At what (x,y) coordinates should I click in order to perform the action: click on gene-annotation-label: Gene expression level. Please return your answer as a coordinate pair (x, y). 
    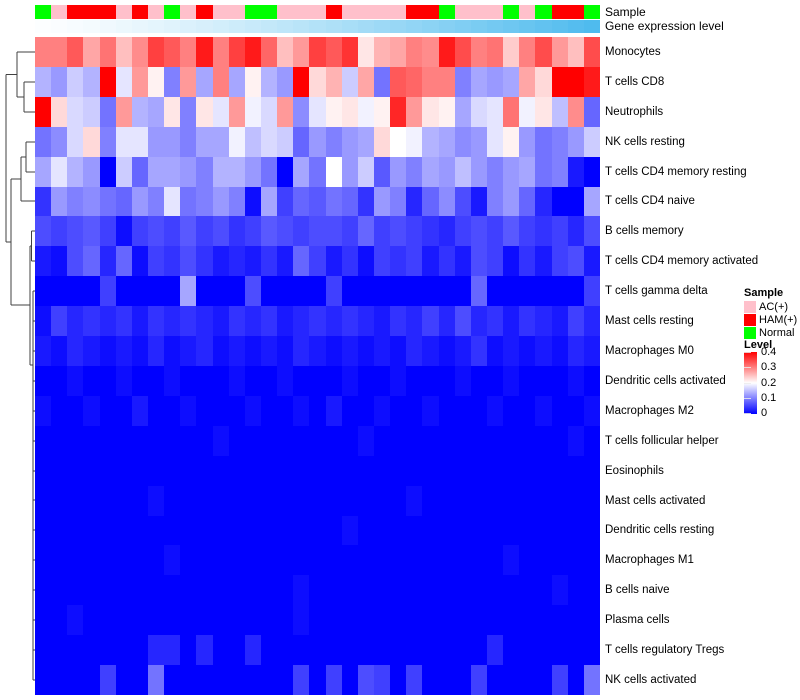
    Looking at the image, I should click on (664, 26).